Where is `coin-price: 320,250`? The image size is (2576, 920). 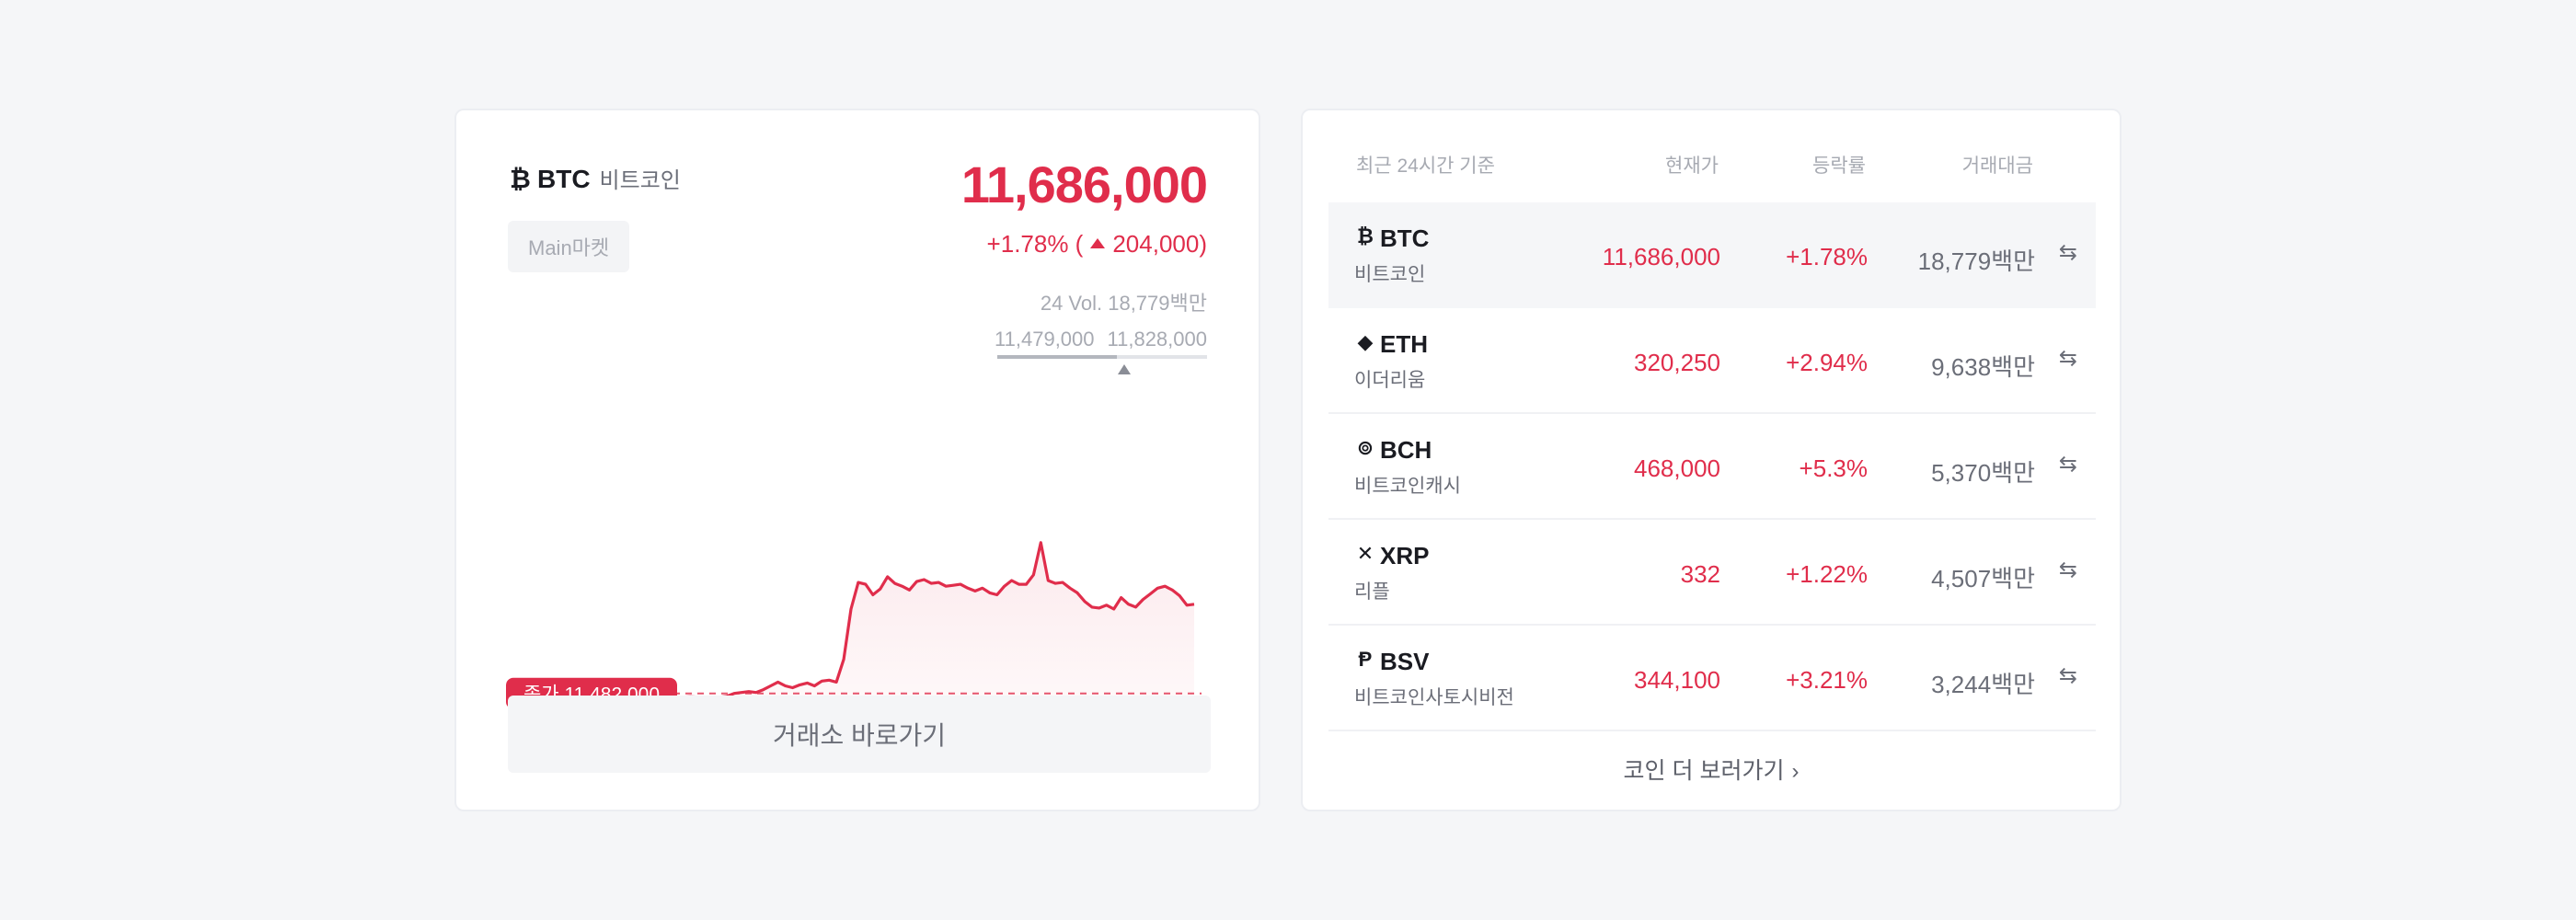 coin-price: 320,250 is located at coordinates (1677, 362).